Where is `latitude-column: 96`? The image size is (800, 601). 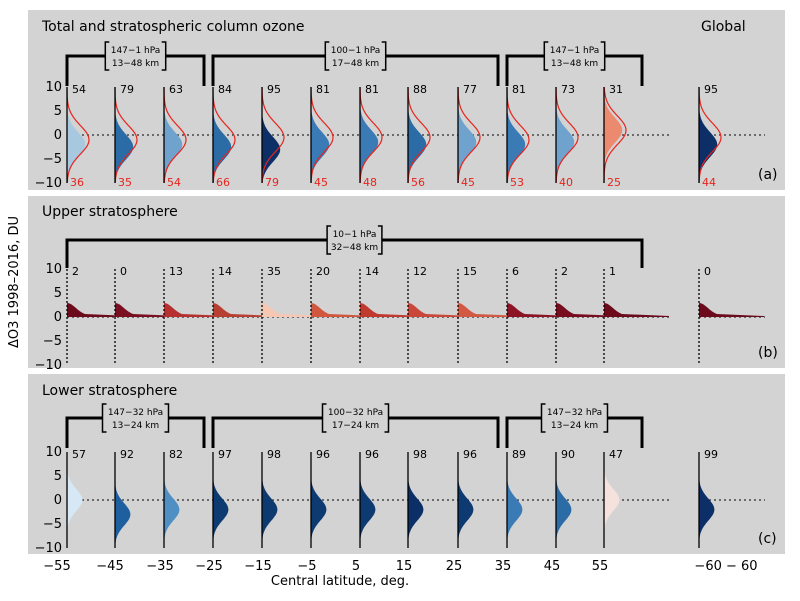
latitude-column: 96 is located at coordinates (369, 498).